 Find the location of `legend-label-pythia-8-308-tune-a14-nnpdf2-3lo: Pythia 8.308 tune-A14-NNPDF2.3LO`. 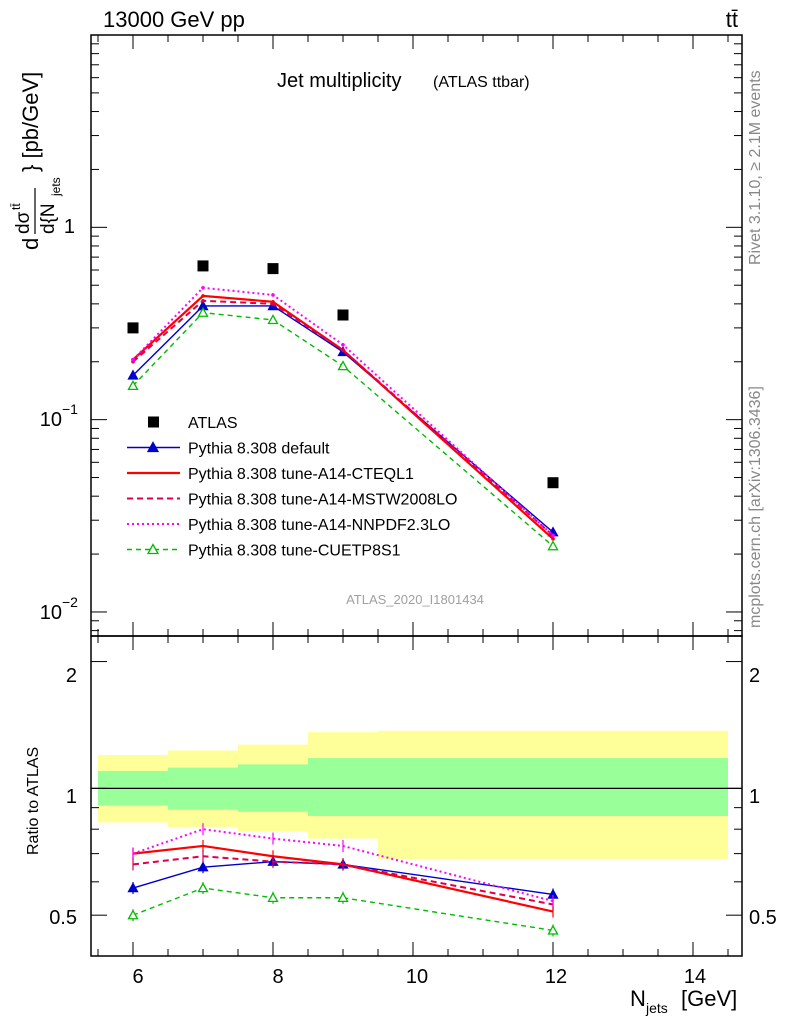

legend-label-pythia-8-308-tune-a14-nnpdf2-3lo: Pythia 8.308 tune-A14-NNPDF2.3LO is located at coordinates (319, 525).